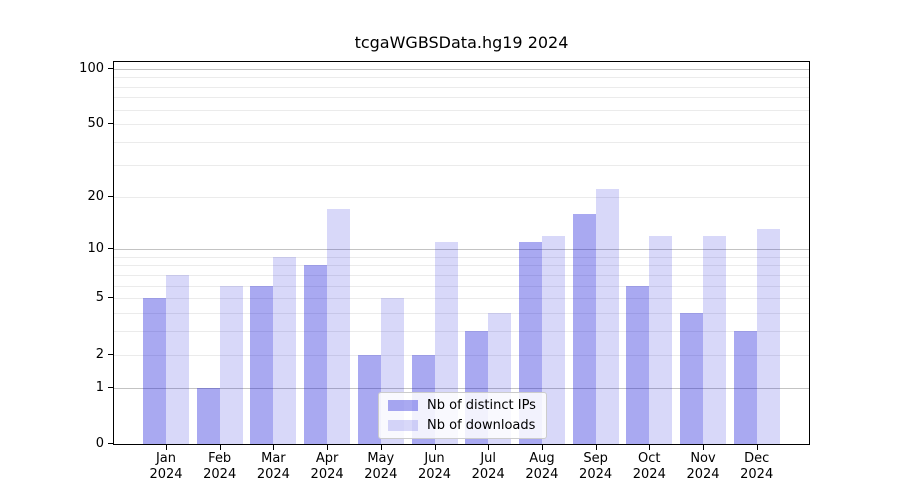 This screenshot has height=500, width=900. I want to click on bar-ips-sep, so click(584, 328).